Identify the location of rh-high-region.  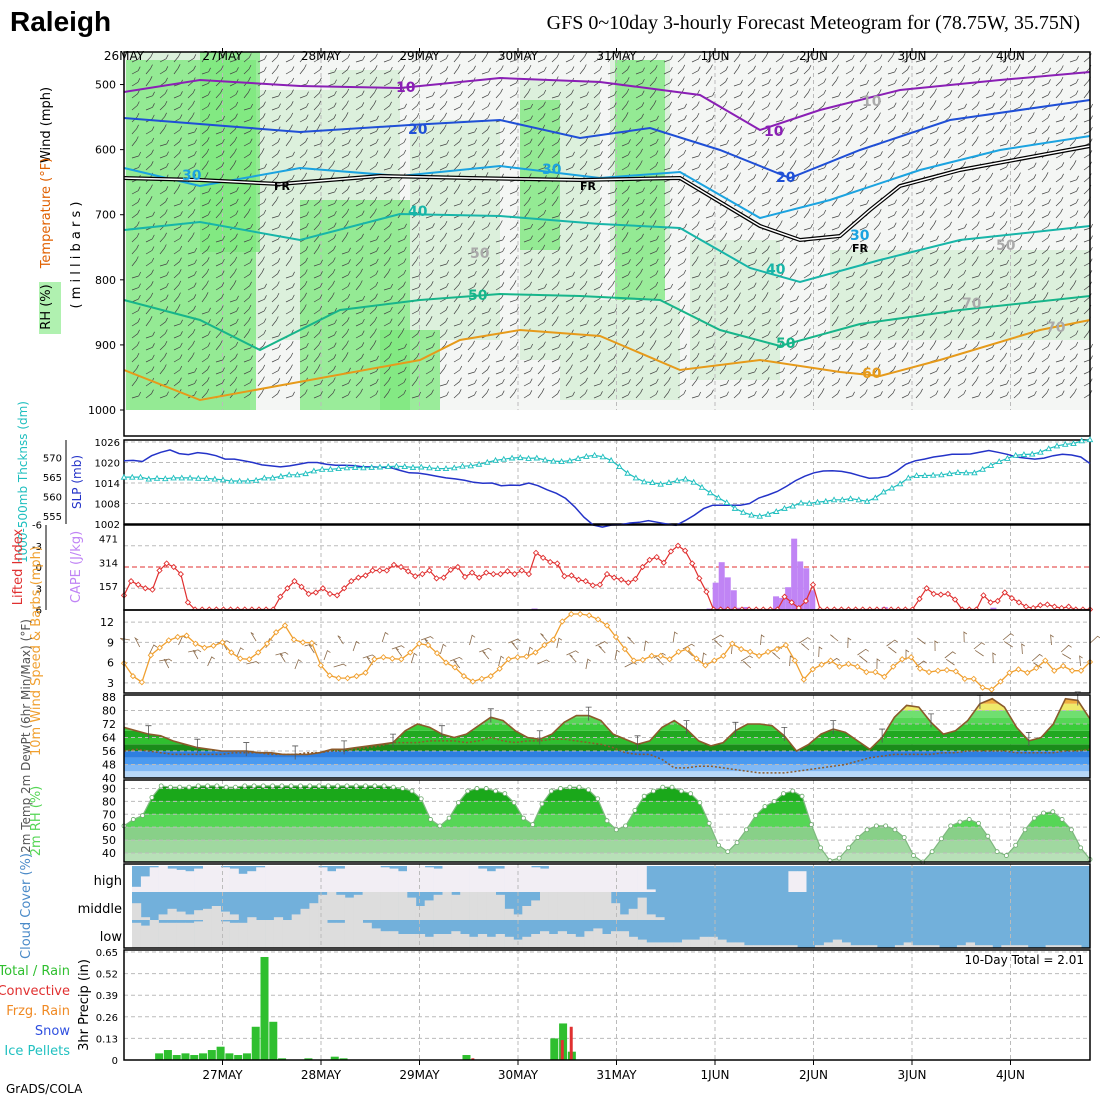
(230, 152).